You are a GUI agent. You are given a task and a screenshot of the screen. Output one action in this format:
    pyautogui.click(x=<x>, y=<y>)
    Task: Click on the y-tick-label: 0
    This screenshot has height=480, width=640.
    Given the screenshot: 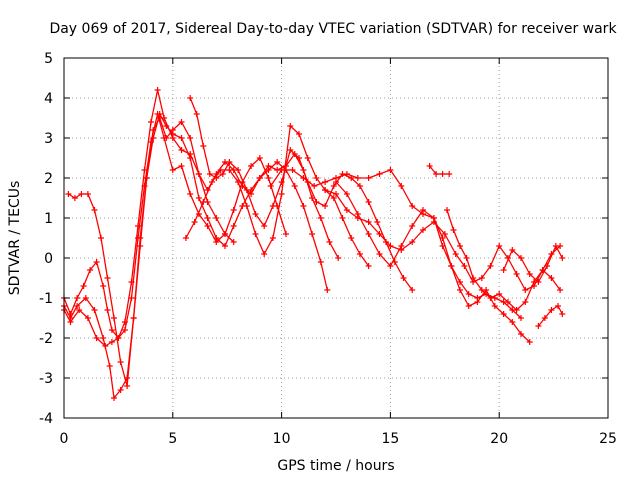 What is the action you would take?
    pyautogui.click(x=48, y=259)
    